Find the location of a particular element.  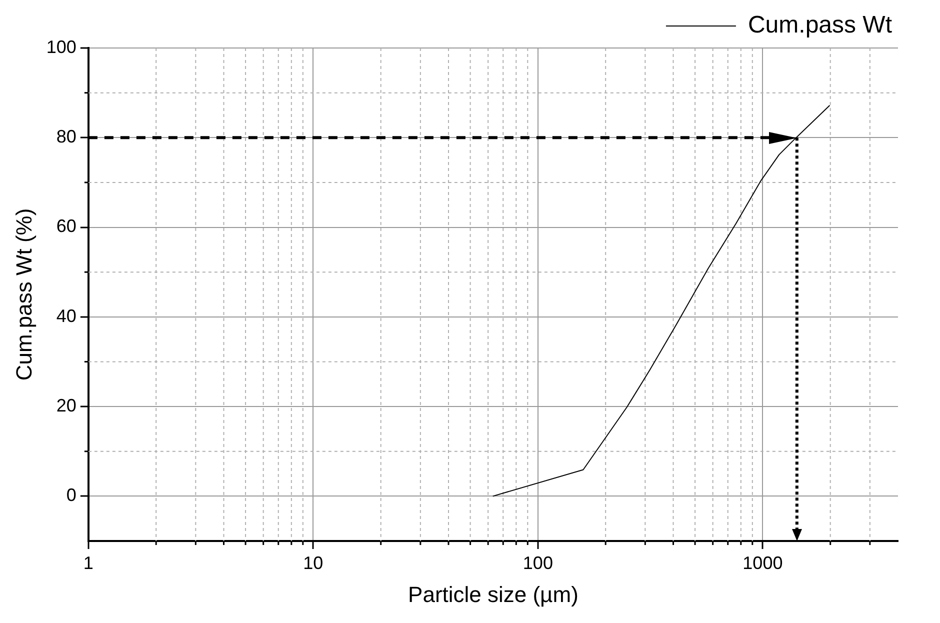

y-tick-label: 0 is located at coordinates (71, 495).